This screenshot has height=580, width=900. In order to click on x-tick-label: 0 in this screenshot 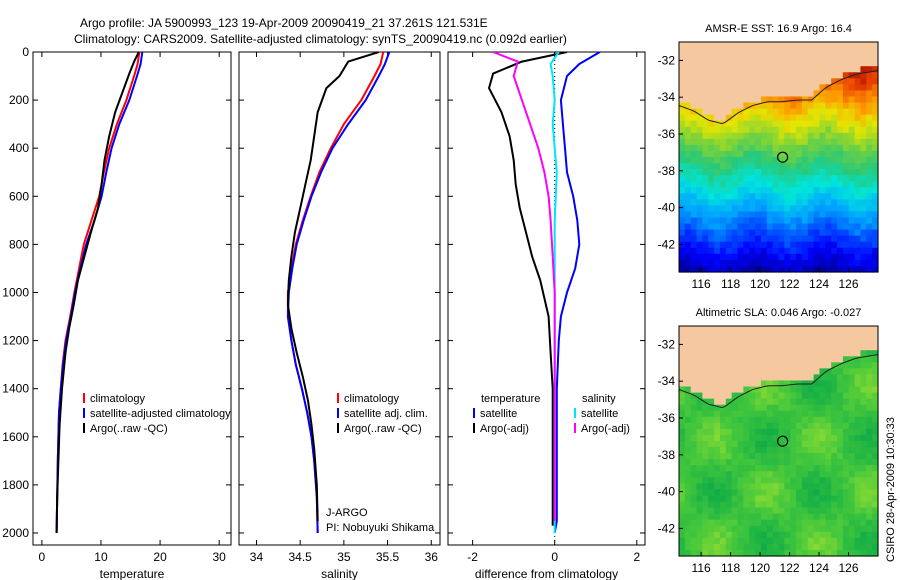, I will do `click(42, 557)`.